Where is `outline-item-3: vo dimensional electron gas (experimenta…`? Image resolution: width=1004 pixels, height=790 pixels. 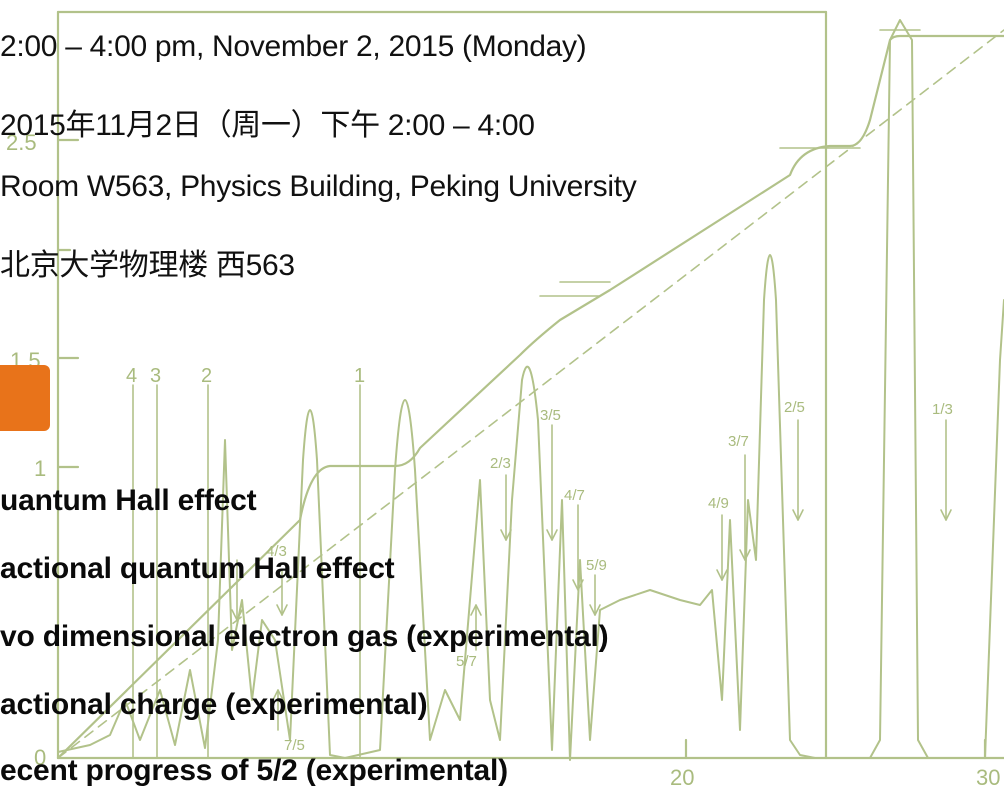
outline-item-3: vo dimensional electron gas (experimenta… is located at coordinates (304, 636).